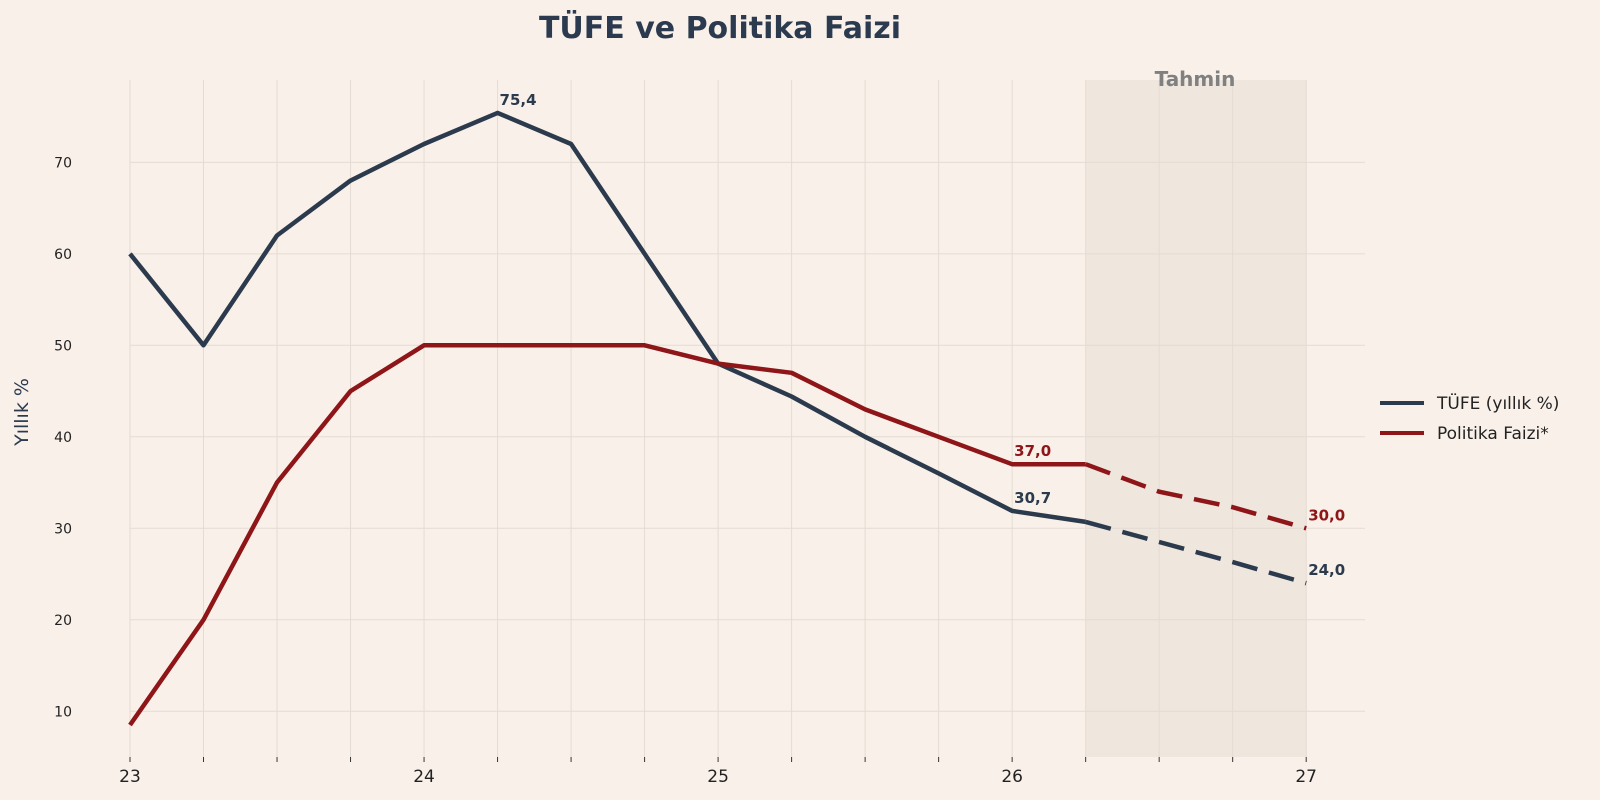 The height and width of the screenshot is (800, 1600). Describe the element at coordinates (63, 621) in the screenshot. I see `y-tick-label: 20` at that location.